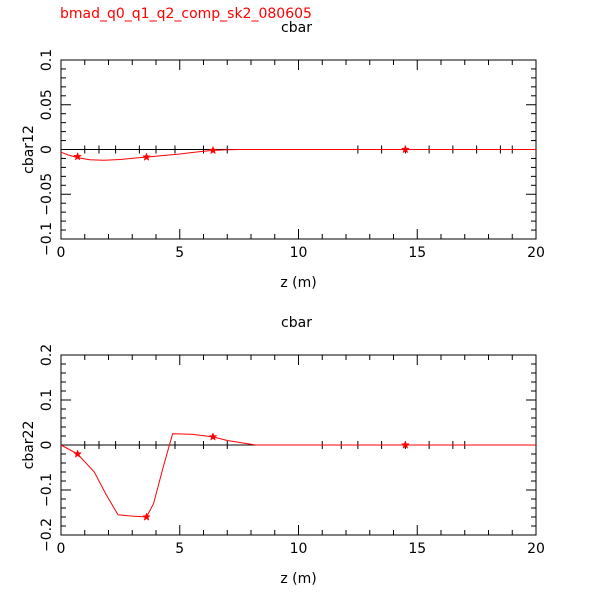  What do you see at coordinates (179, 549) in the screenshot?
I see `plot2-x-tick-label: 5` at bounding box center [179, 549].